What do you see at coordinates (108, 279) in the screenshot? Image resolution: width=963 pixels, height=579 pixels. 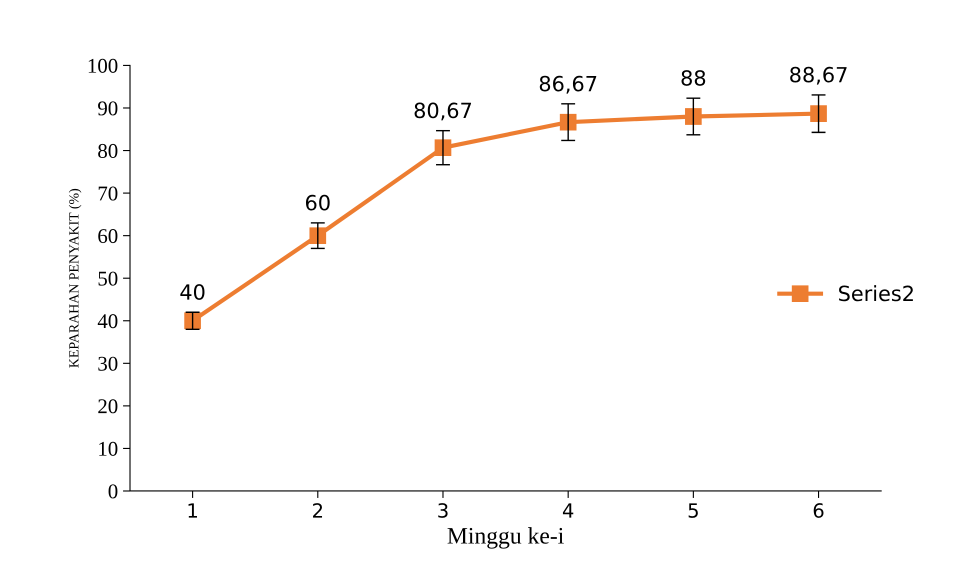 I see `y-tick-label: 50` at bounding box center [108, 279].